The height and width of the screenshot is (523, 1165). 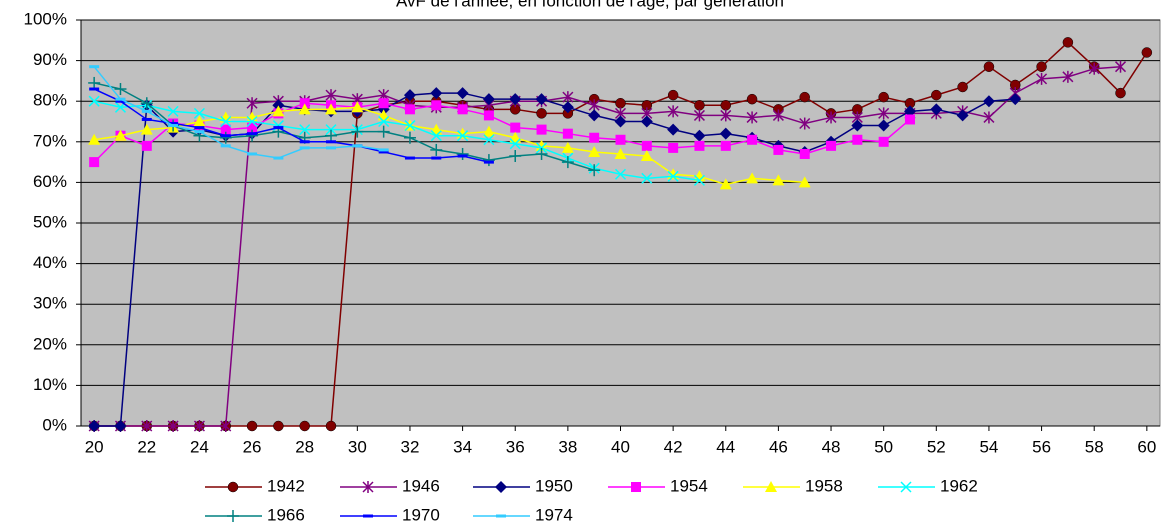 What do you see at coordinates (252, 446) in the screenshot?
I see `x-tick-label: 26` at bounding box center [252, 446].